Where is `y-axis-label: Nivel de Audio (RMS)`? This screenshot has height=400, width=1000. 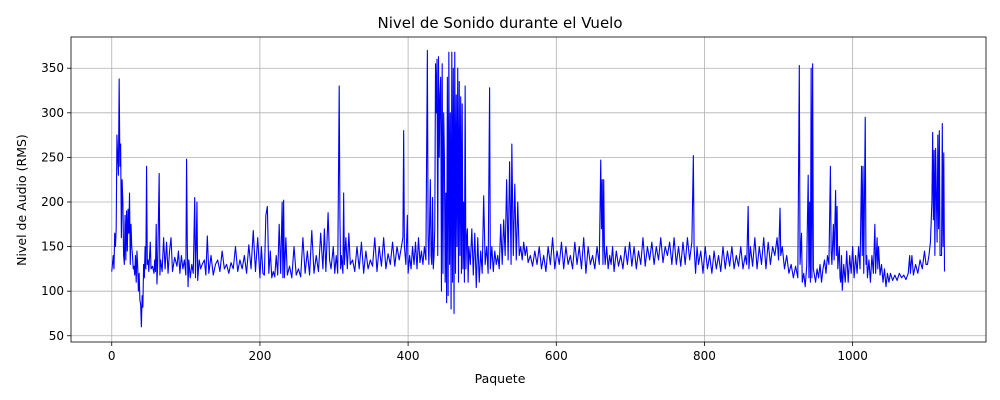
y-axis-label: Nivel de Audio (RMS) is located at coordinates (21, 200).